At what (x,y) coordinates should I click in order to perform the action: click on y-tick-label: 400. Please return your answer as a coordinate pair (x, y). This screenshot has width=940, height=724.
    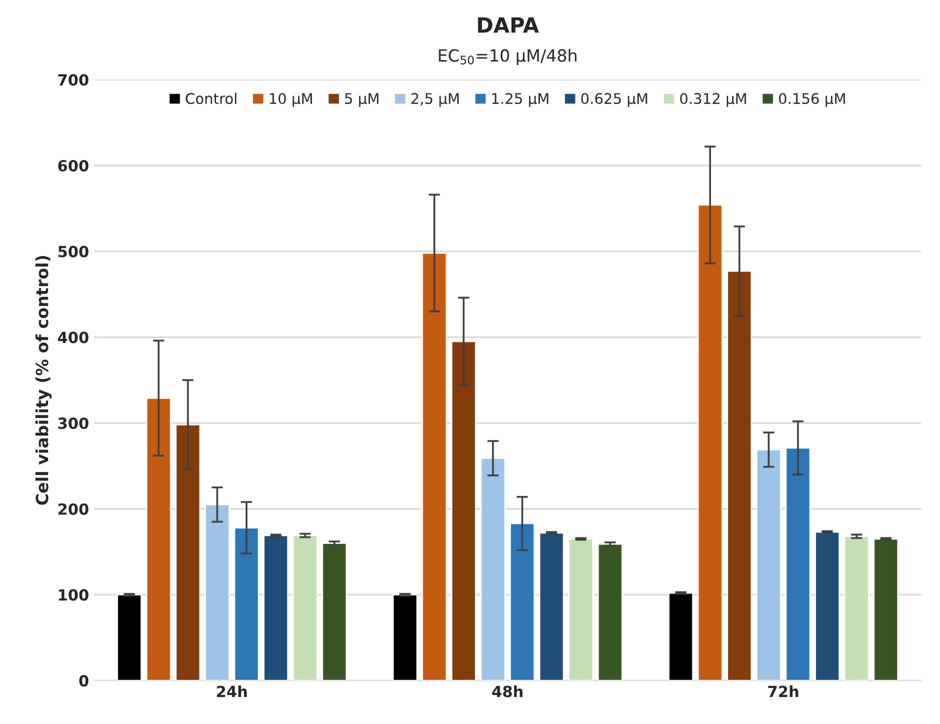
    Looking at the image, I should click on (73, 338).